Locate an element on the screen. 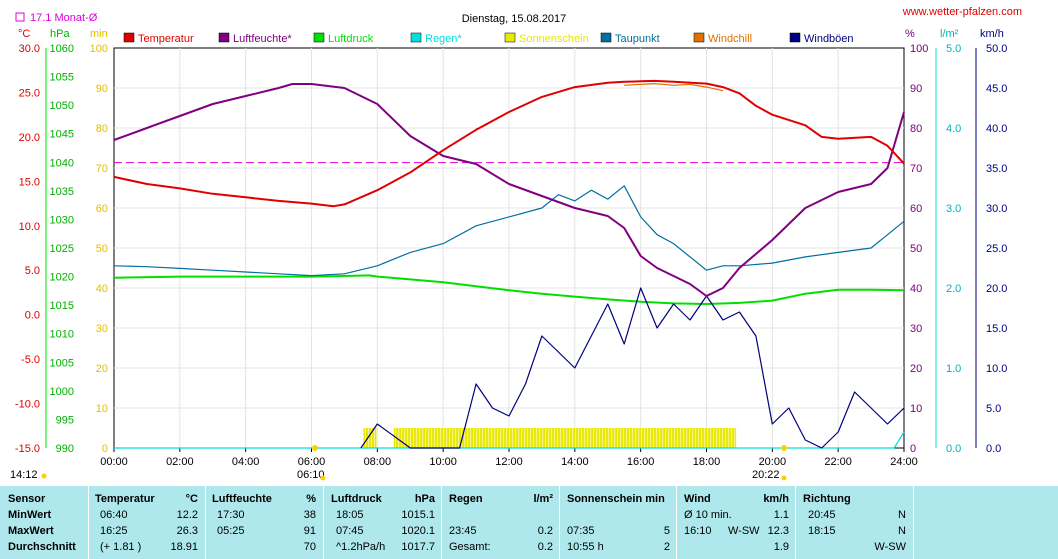 The height and width of the screenshot is (559, 1058). legend-label: Luftfeuchte* is located at coordinates (262, 39).